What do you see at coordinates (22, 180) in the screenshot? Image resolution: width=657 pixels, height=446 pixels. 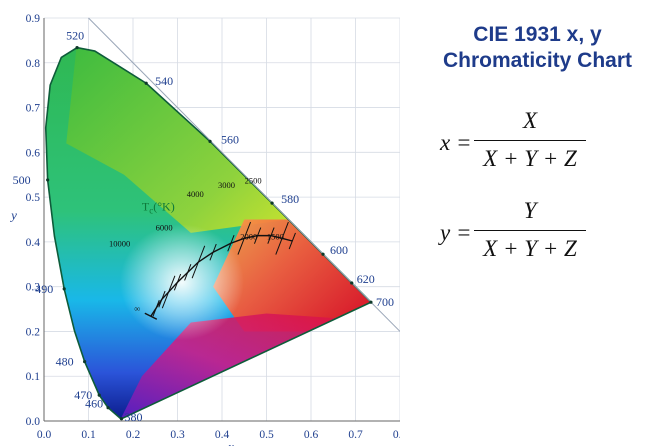 I see `wavelength-label: 500` at bounding box center [22, 180].